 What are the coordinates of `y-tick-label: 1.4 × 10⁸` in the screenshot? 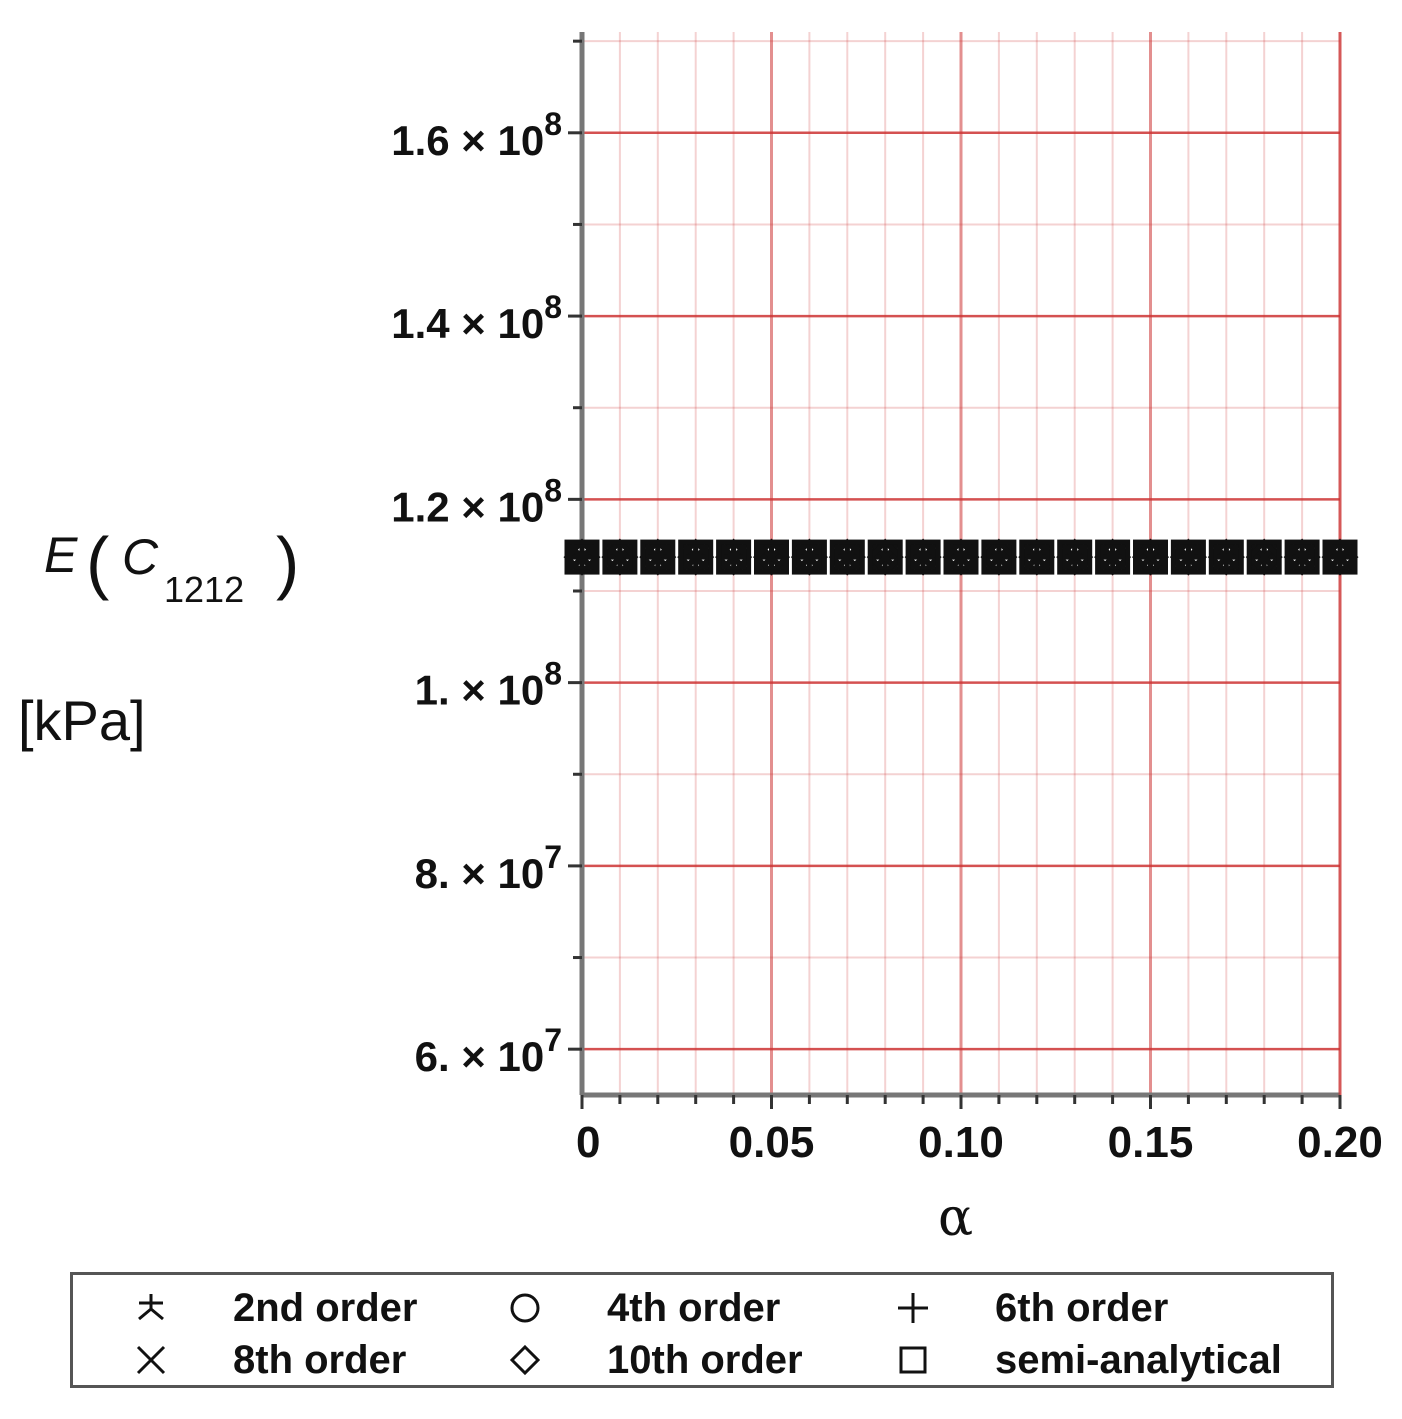 It's located at (476, 318).